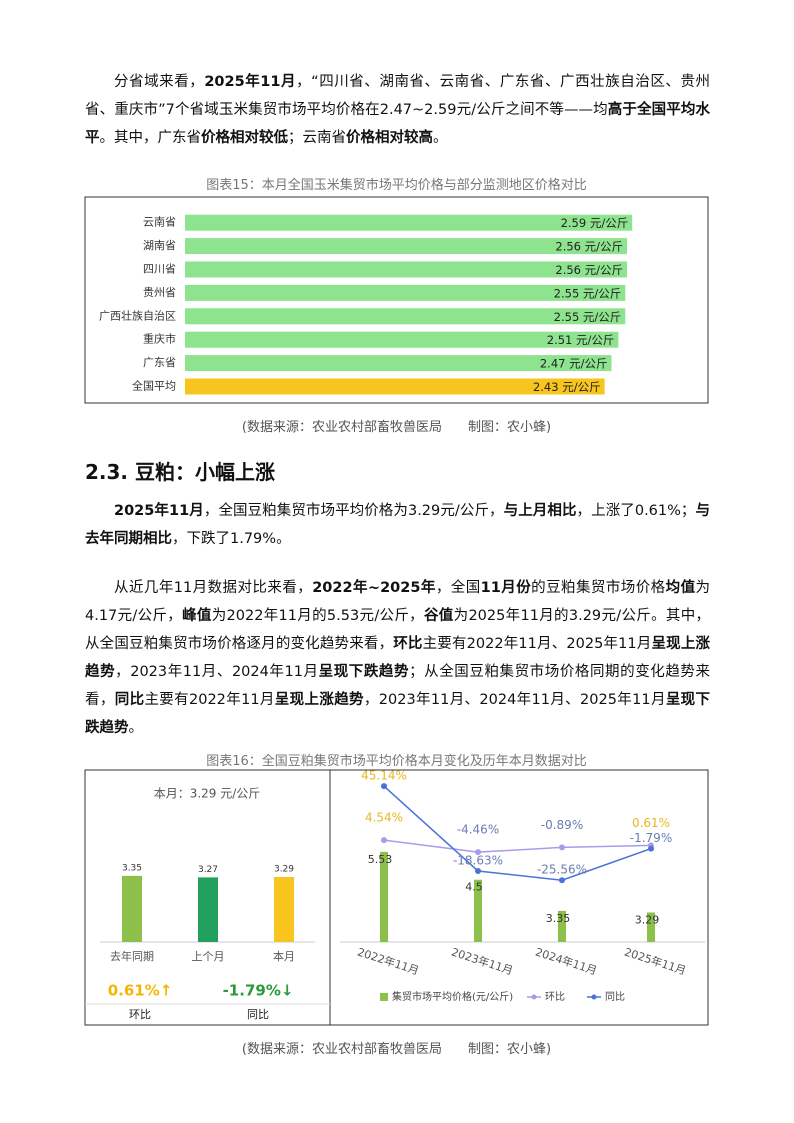 This screenshot has height=1123, width=794. I want to click on category-label: 广东省, so click(159, 362).